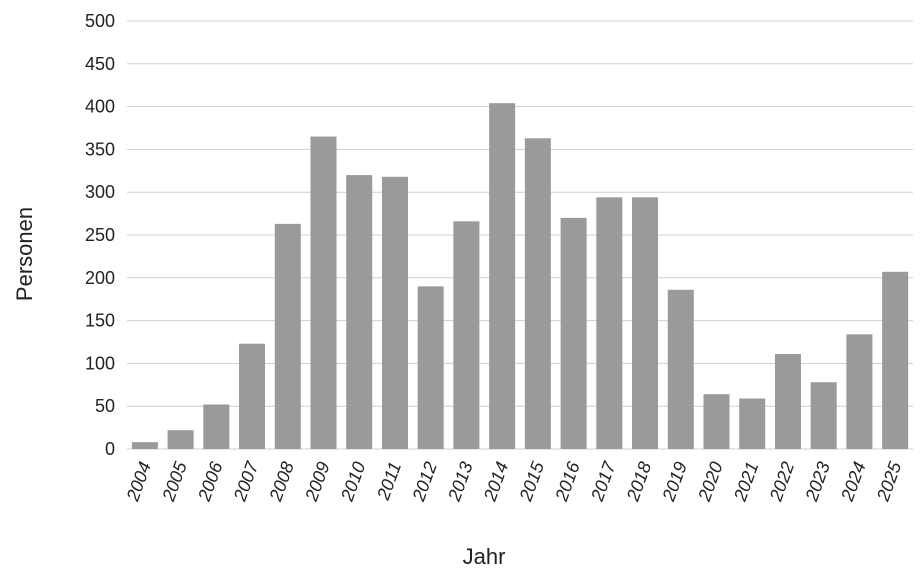 This screenshot has width=924, height=574. What do you see at coordinates (537, 293) in the screenshot?
I see `bar-2015` at bounding box center [537, 293].